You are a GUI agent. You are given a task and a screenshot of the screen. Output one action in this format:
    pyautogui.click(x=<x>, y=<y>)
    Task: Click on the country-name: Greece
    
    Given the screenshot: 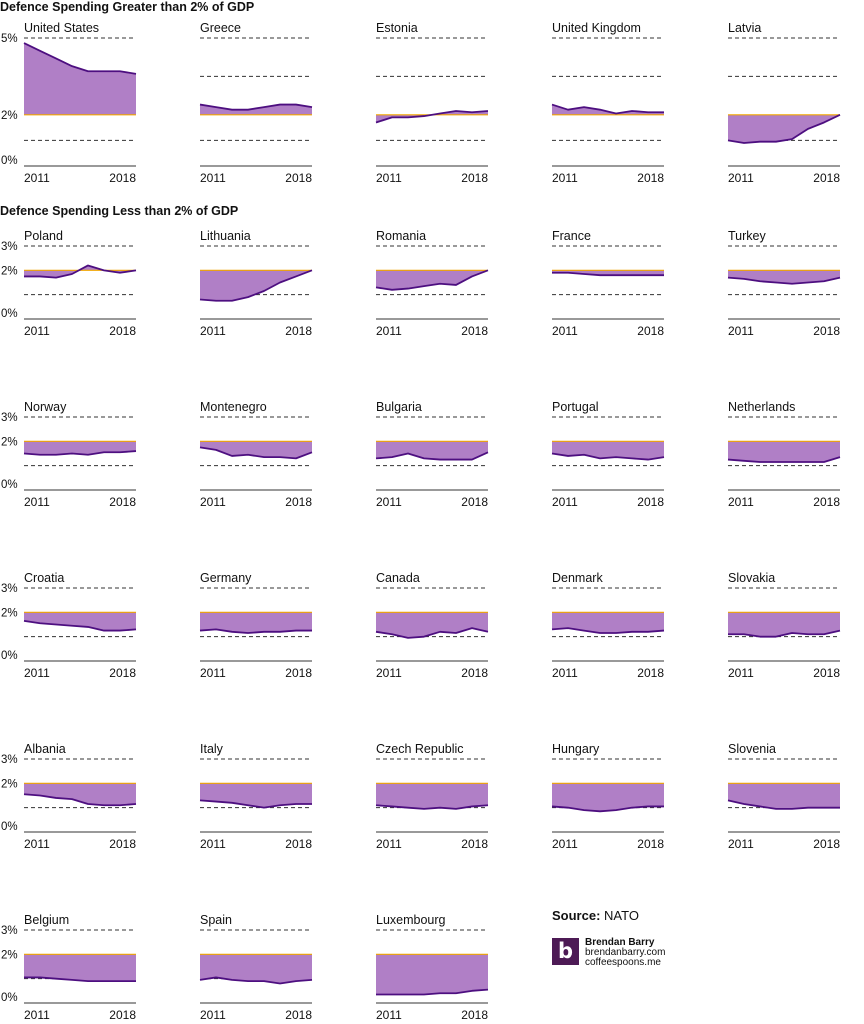 What is the action you would take?
    pyautogui.click(x=220, y=28)
    